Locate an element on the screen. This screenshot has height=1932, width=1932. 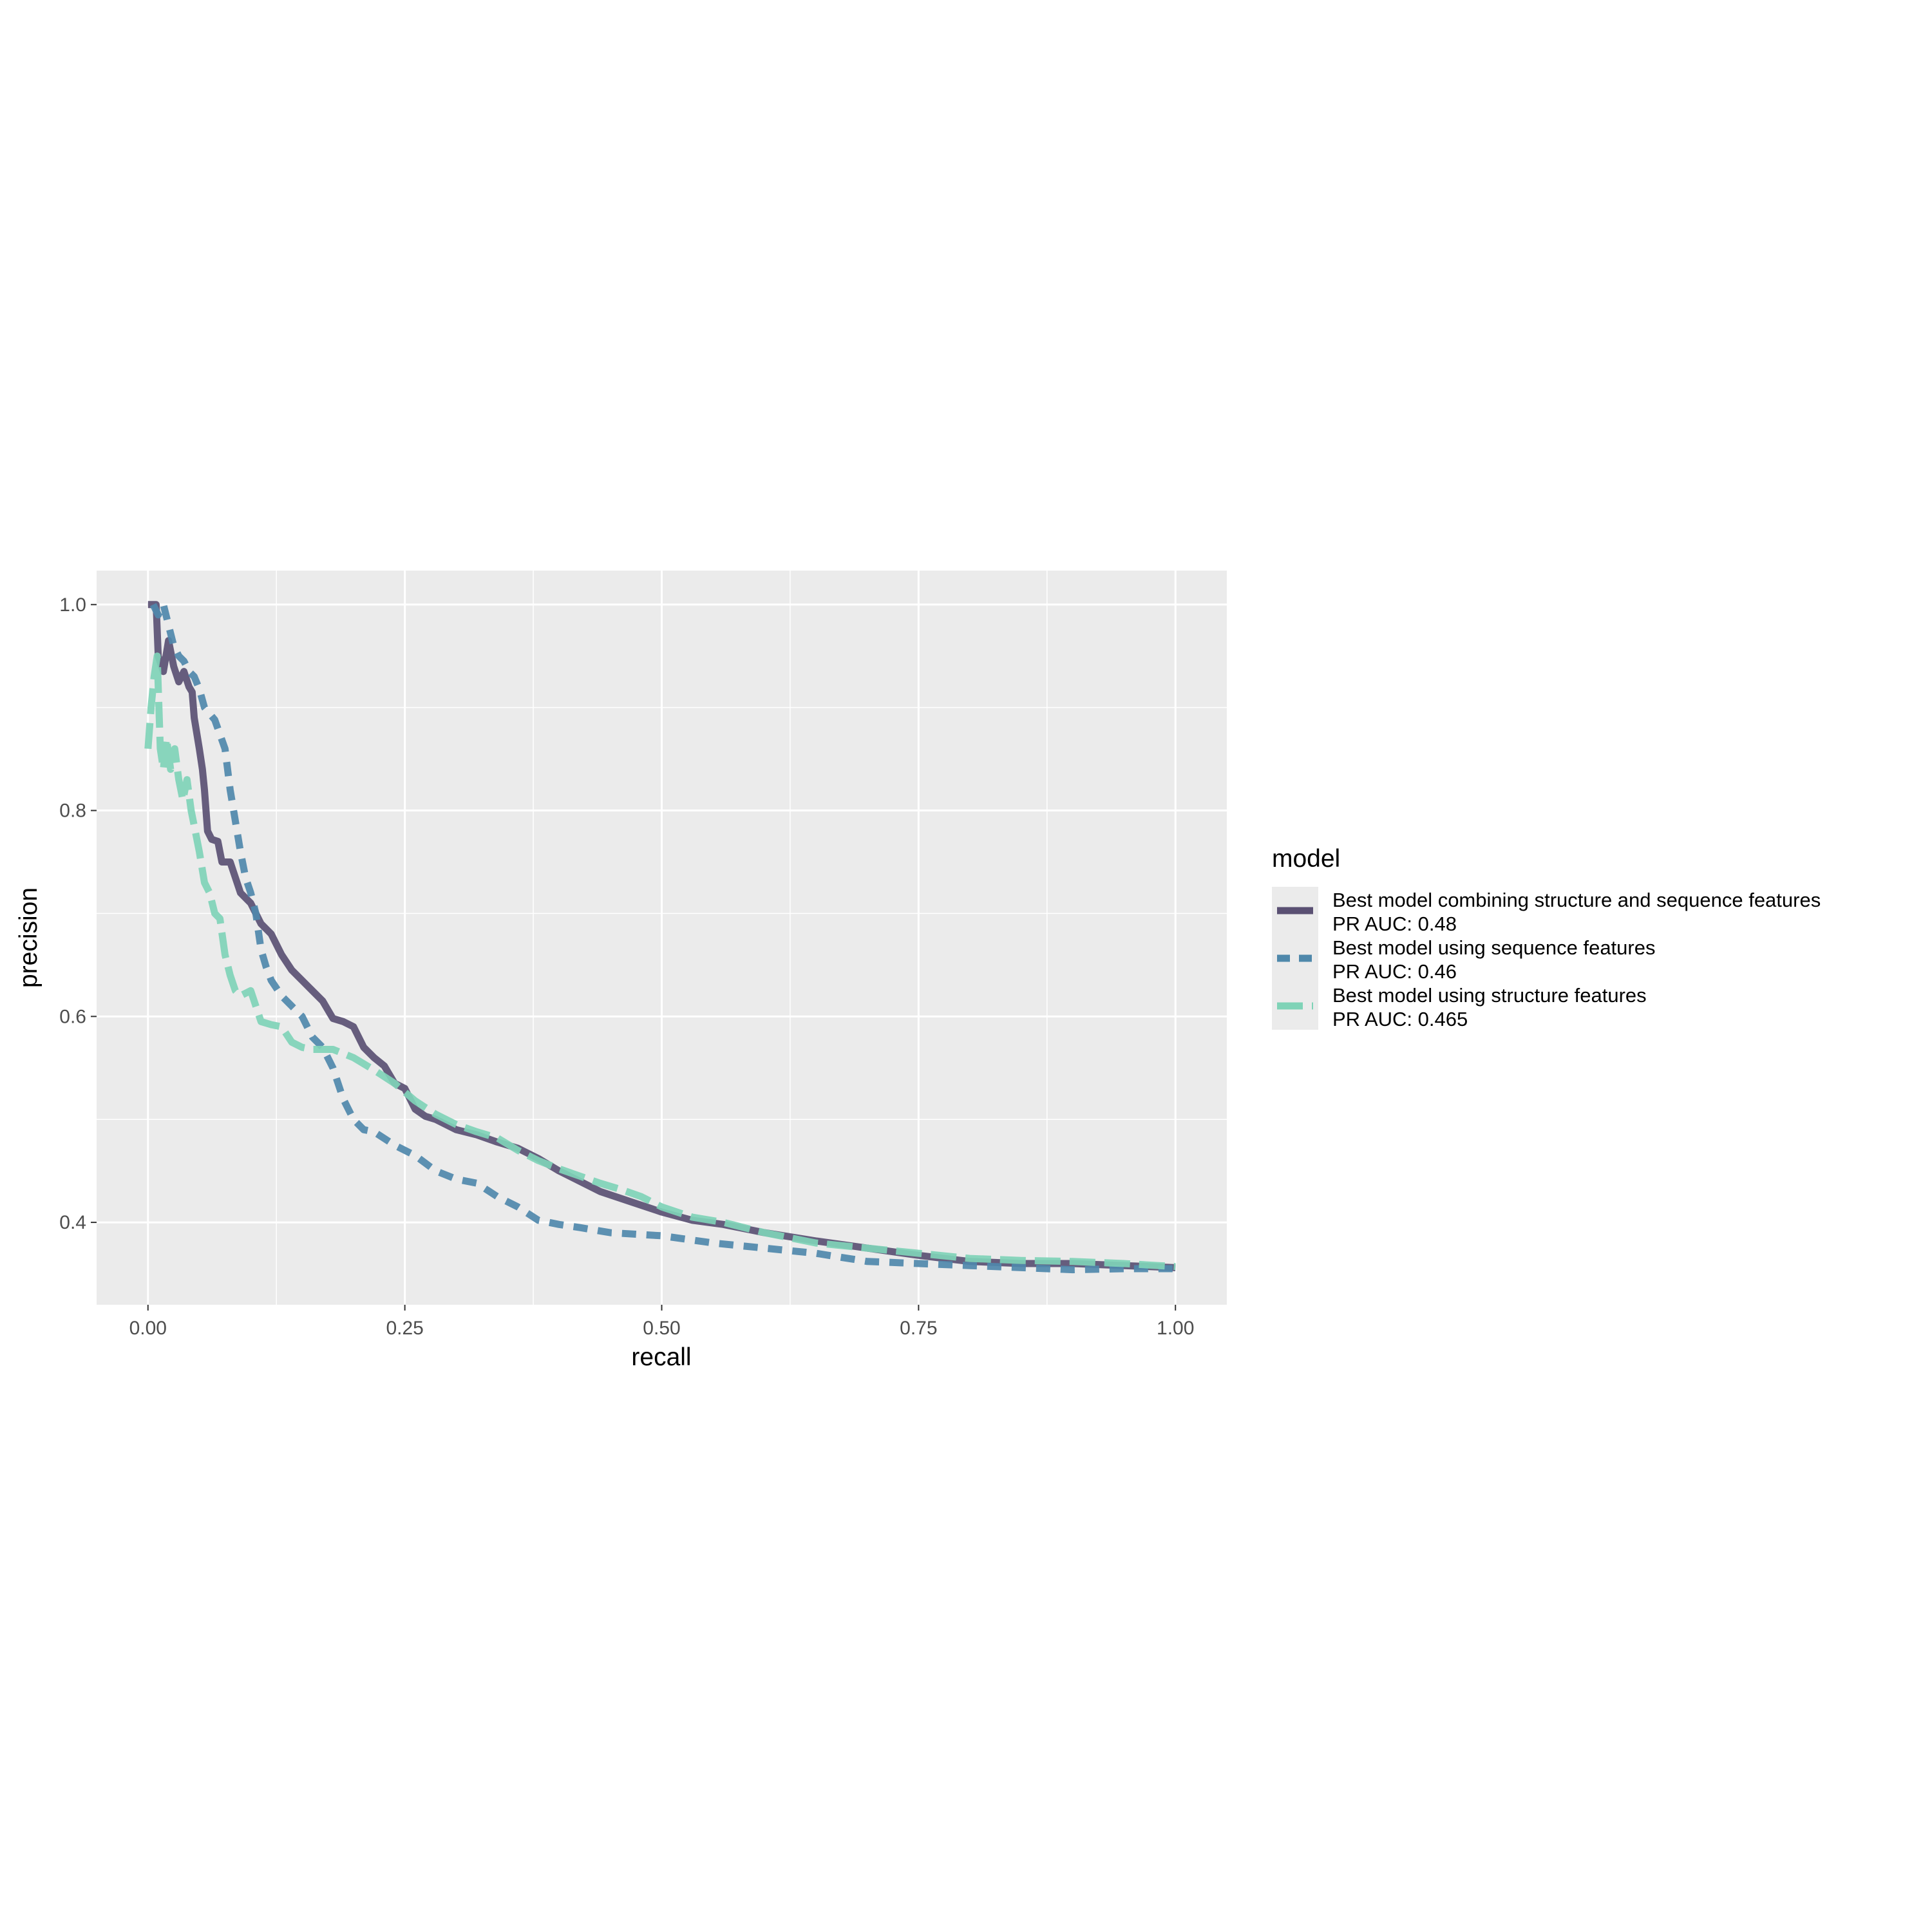
x-tick-label: 0.25 is located at coordinates (404, 1329).